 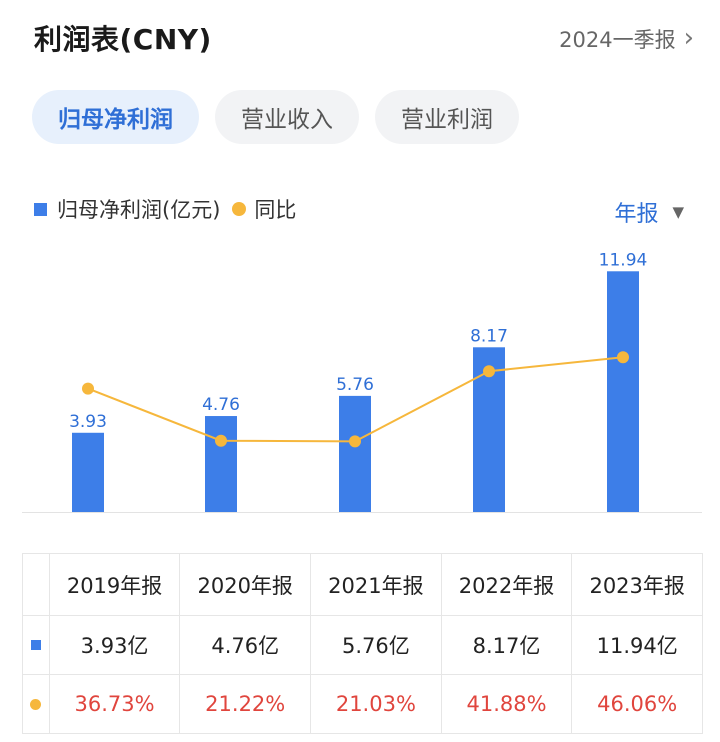 What do you see at coordinates (115, 117) in the screenshot?
I see `tab-net-profit: 归母净利润` at bounding box center [115, 117].